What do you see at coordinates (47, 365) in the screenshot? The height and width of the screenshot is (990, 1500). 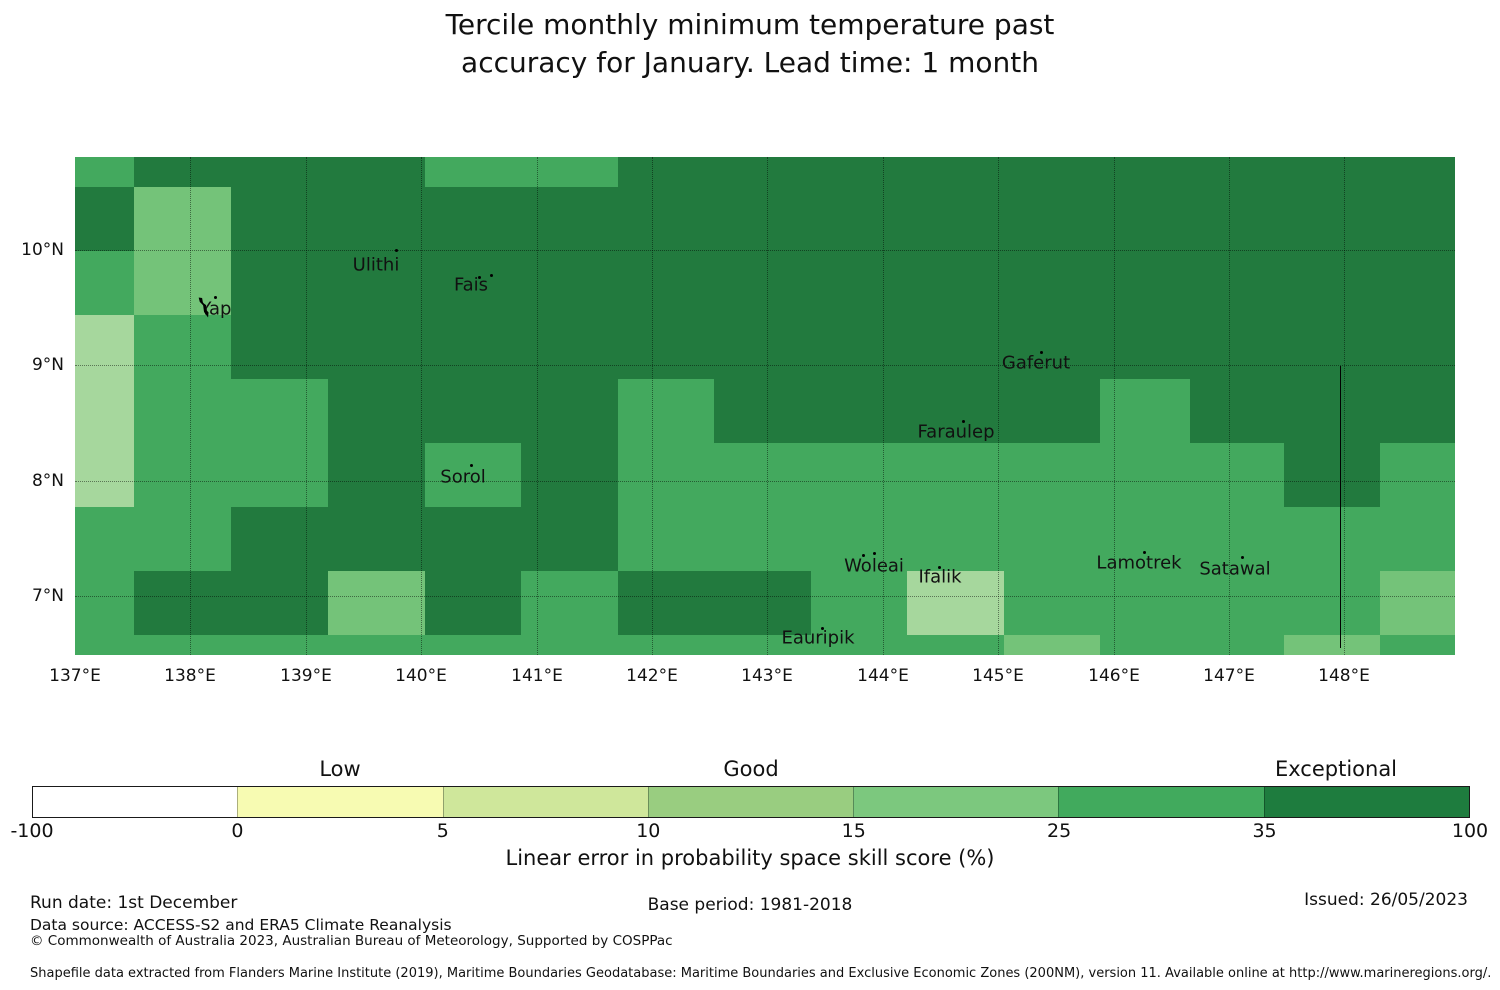 I see `y-tick-label: 9°N` at bounding box center [47, 365].